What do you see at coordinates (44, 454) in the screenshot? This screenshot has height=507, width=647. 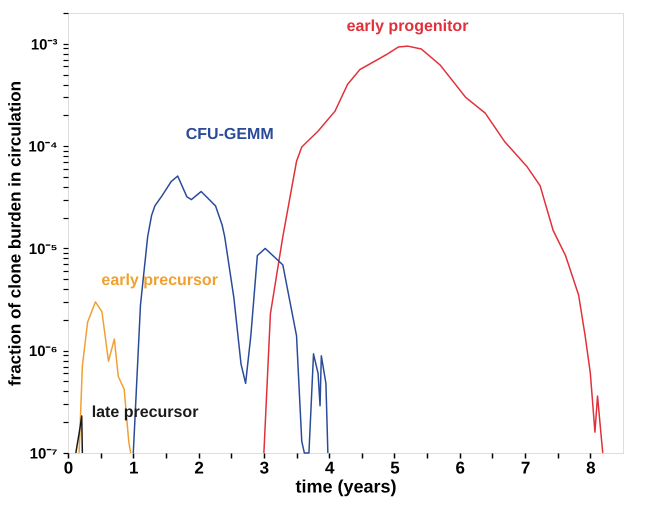 I see `y-tick-label: 10⁻⁷` at bounding box center [44, 454].